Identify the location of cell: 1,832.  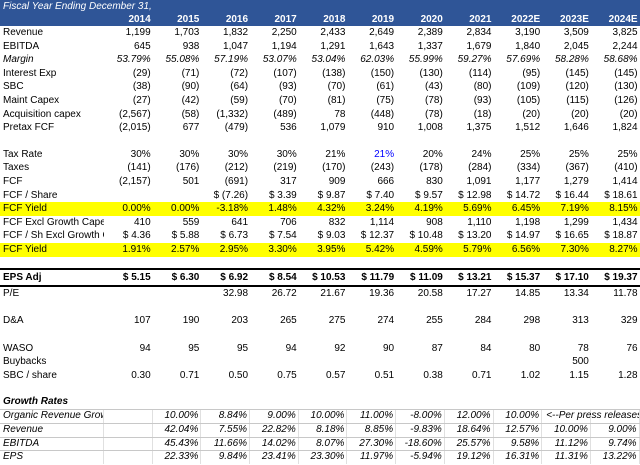
(236, 32).